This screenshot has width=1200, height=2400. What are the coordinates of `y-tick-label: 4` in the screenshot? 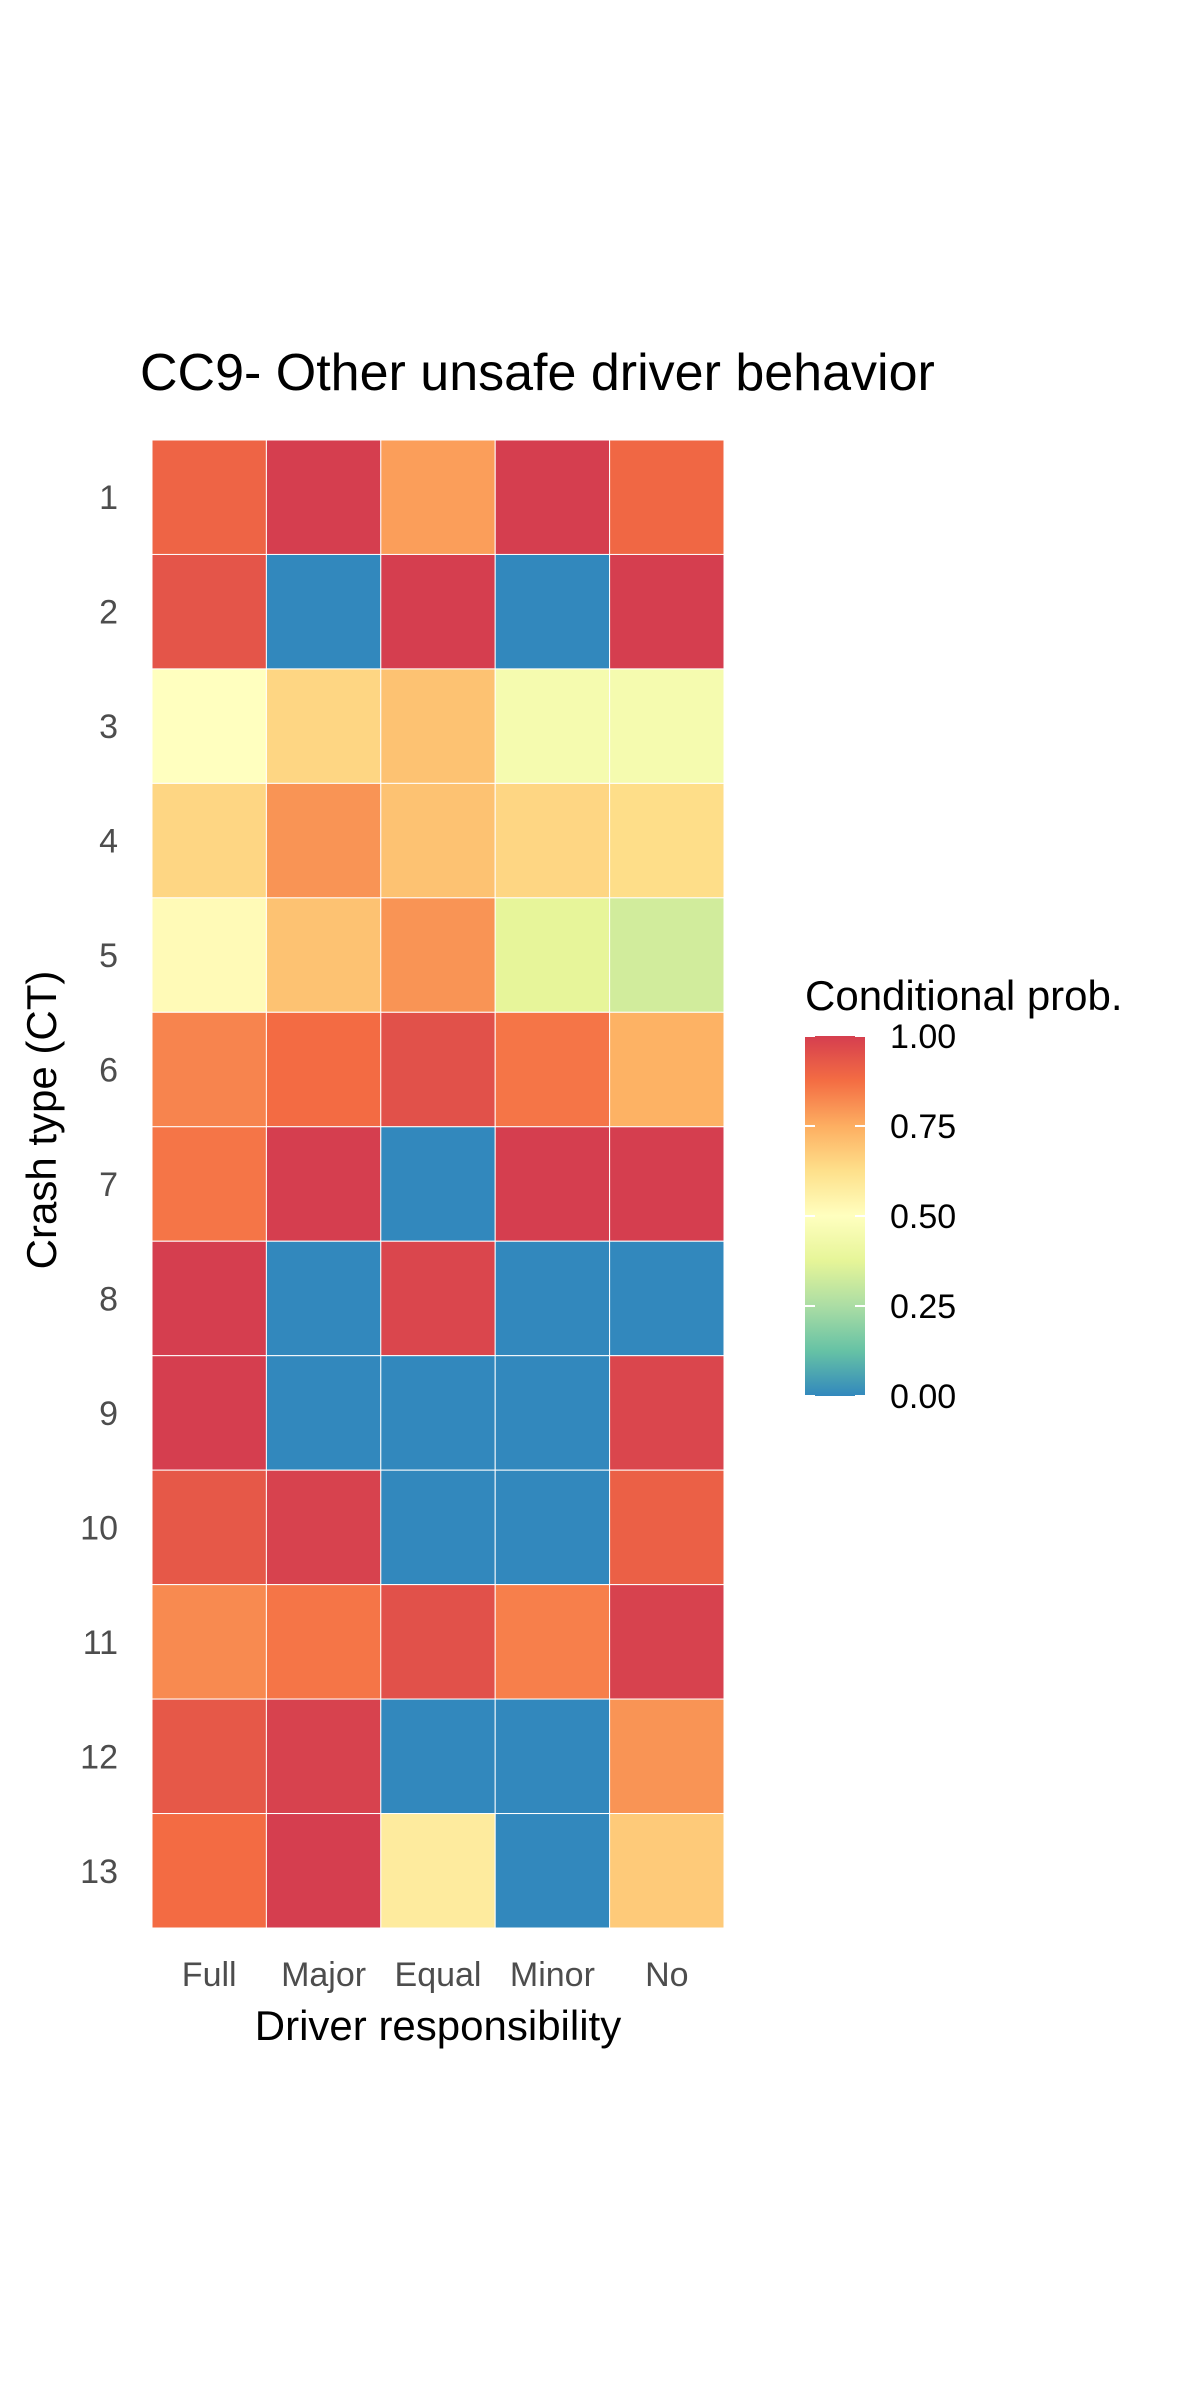 It's located at (108, 842).